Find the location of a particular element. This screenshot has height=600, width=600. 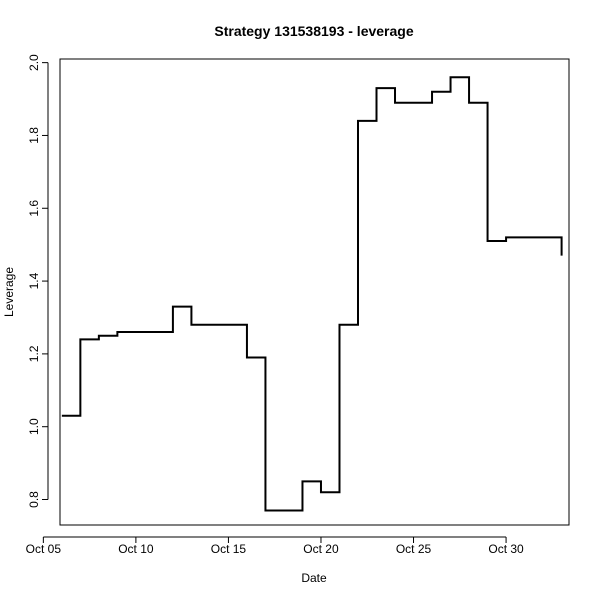

x-axis: Oct 05 Oct 10 Oct 15 Oct 20 Oct 25 Oct 30 is located at coordinates (275, 546).